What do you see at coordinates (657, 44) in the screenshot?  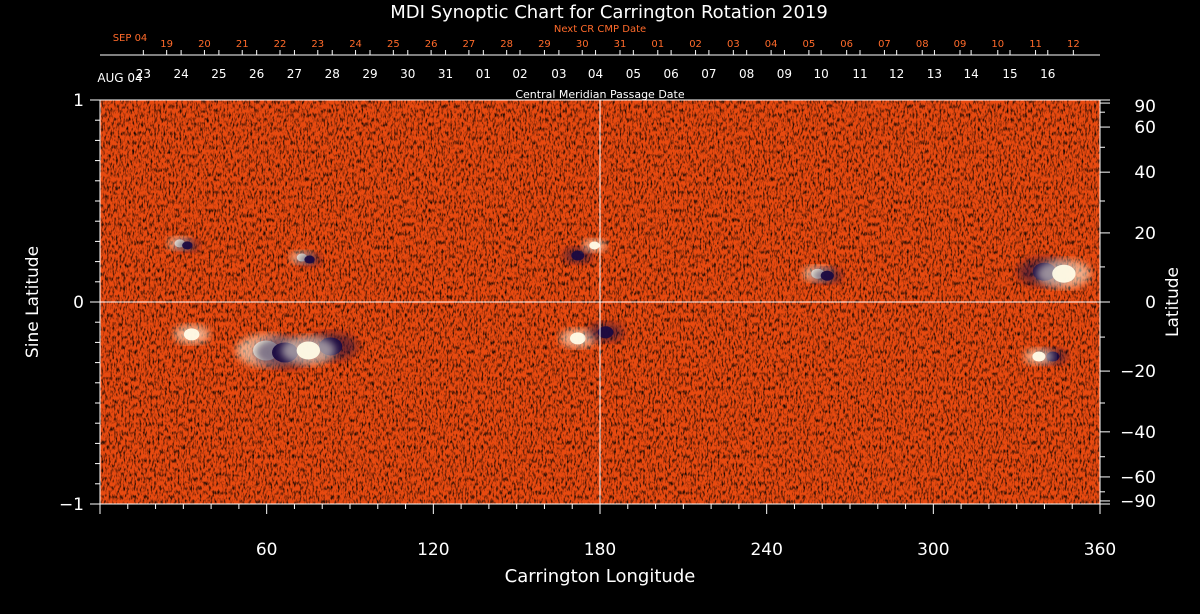 I see `next-cr-tick-label: 01` at bounding box center [657, 44].